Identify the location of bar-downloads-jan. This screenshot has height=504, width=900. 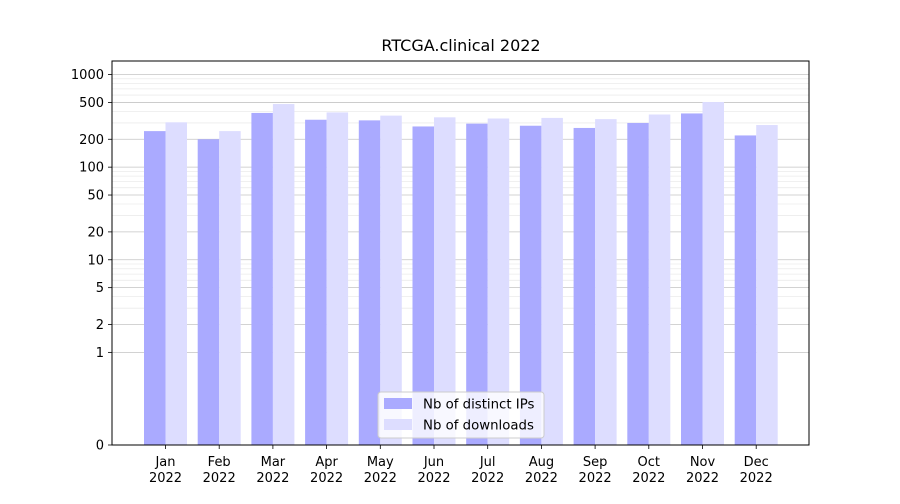
(176, 283).